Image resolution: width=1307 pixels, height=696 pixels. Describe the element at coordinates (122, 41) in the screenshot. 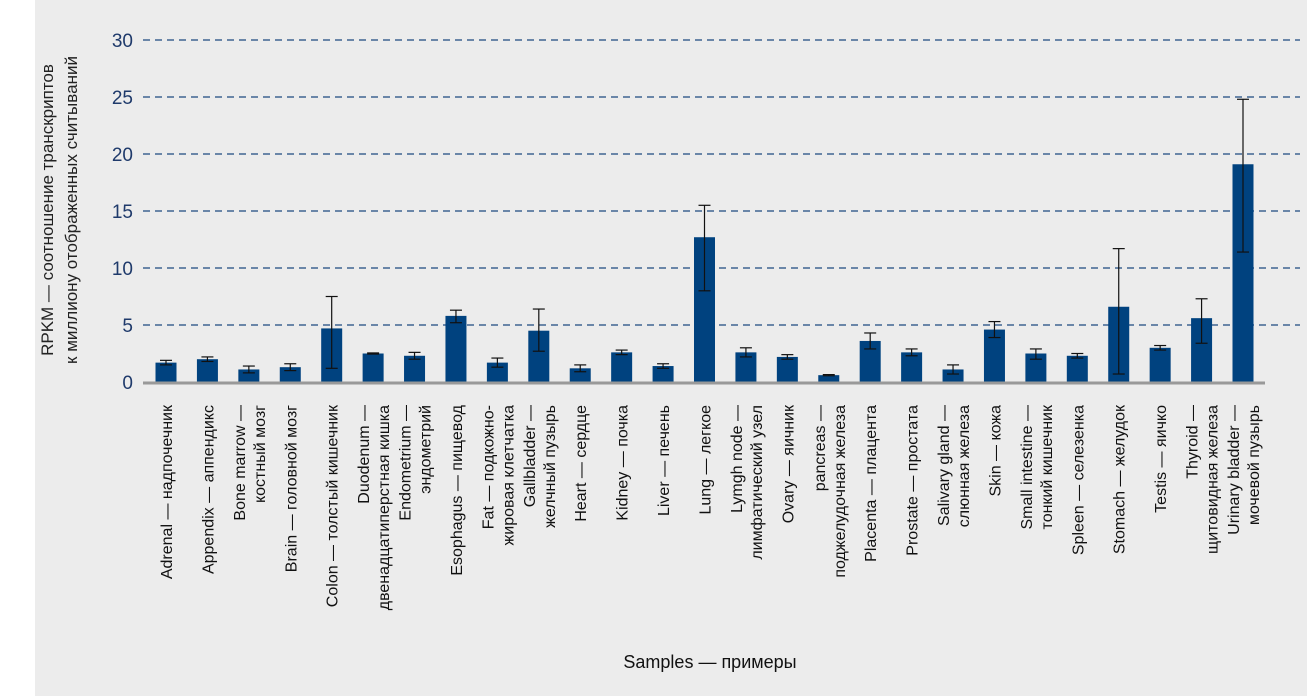

I see `y-tick-label: 30` at that location.